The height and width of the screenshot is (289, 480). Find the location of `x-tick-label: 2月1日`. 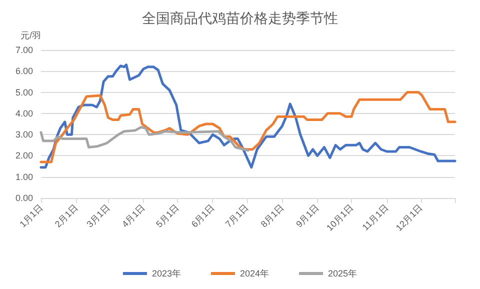

x-tick-label: 2月1日 is located at coordinates (66, 216).